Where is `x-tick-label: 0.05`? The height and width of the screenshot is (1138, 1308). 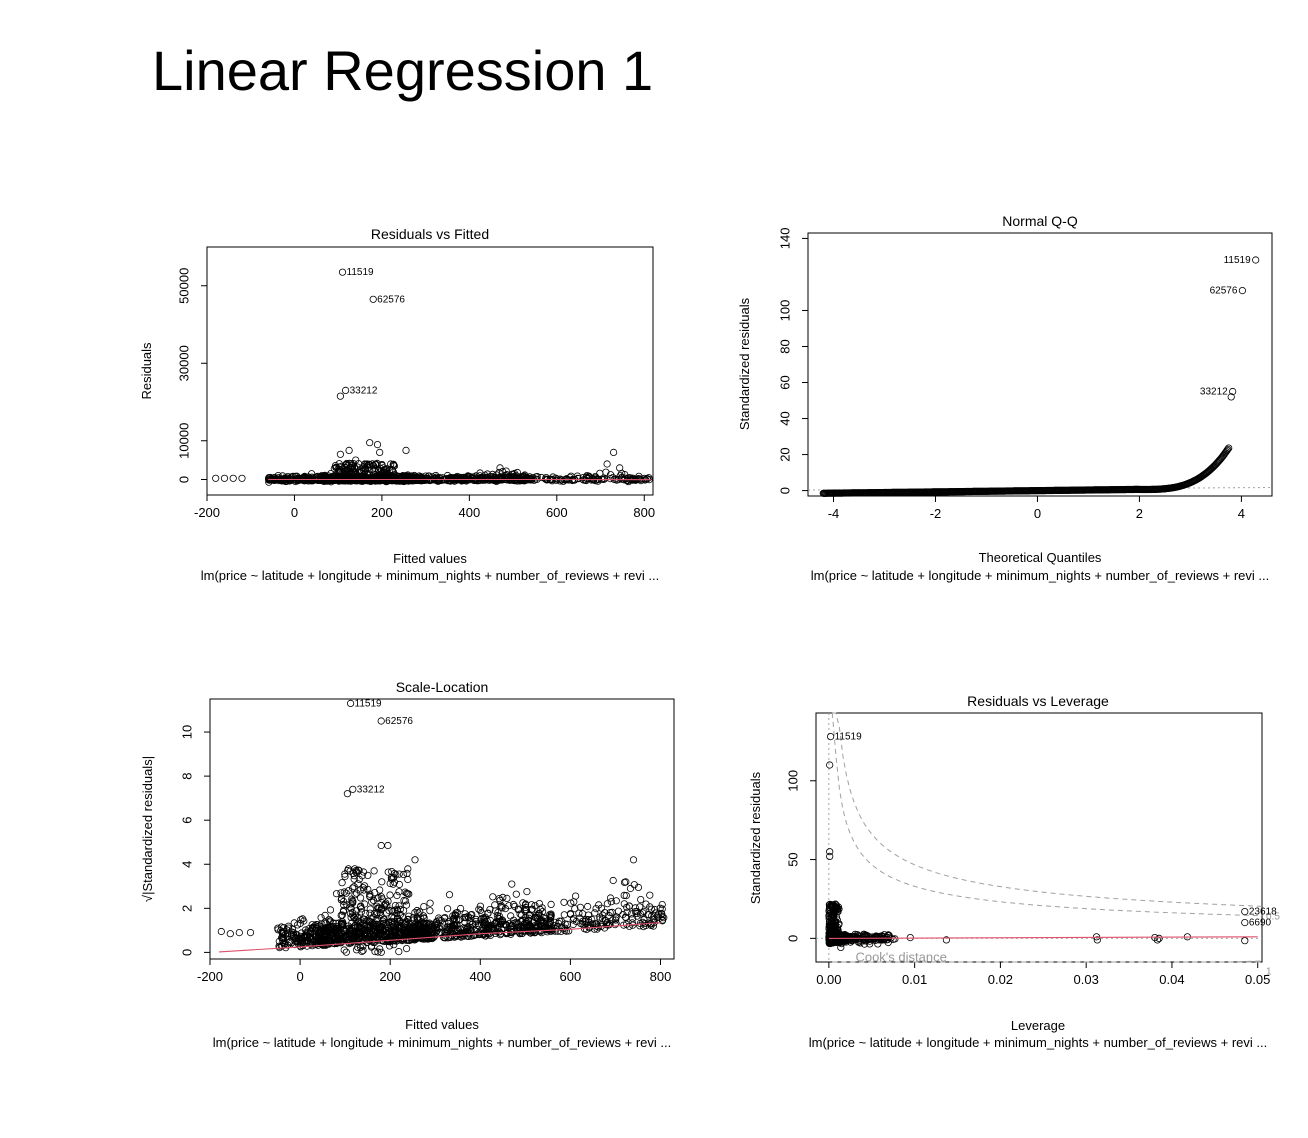
x-tick-label: 0.05 is located at coordinates (1257, 979).